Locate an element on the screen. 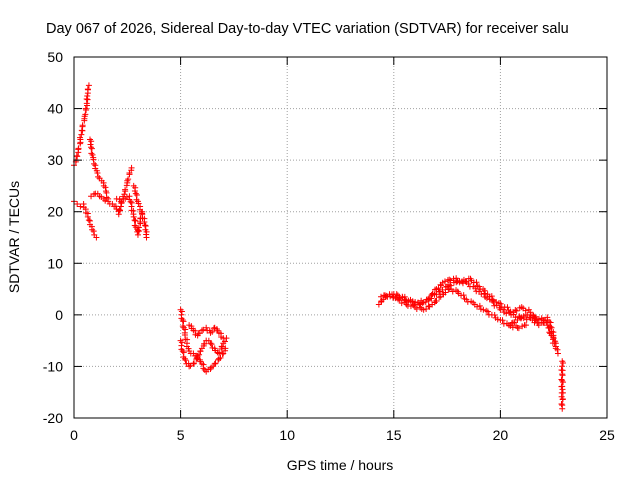 Image resolution: width=640 pixels, height=480 pixels. x-tick-label: 10 is located at coordinates (287, 435).